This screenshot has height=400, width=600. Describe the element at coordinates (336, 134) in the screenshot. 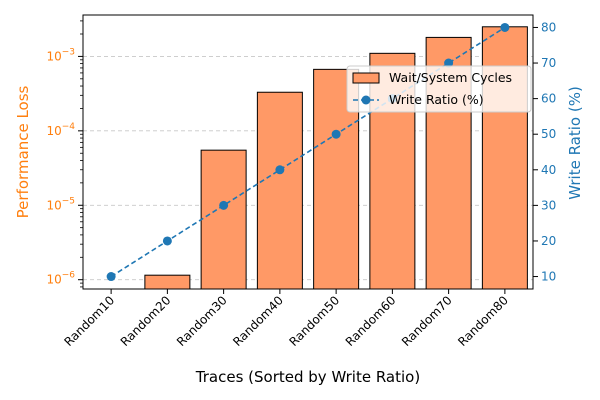

I see `write-ratio-point-Random50` at that location.